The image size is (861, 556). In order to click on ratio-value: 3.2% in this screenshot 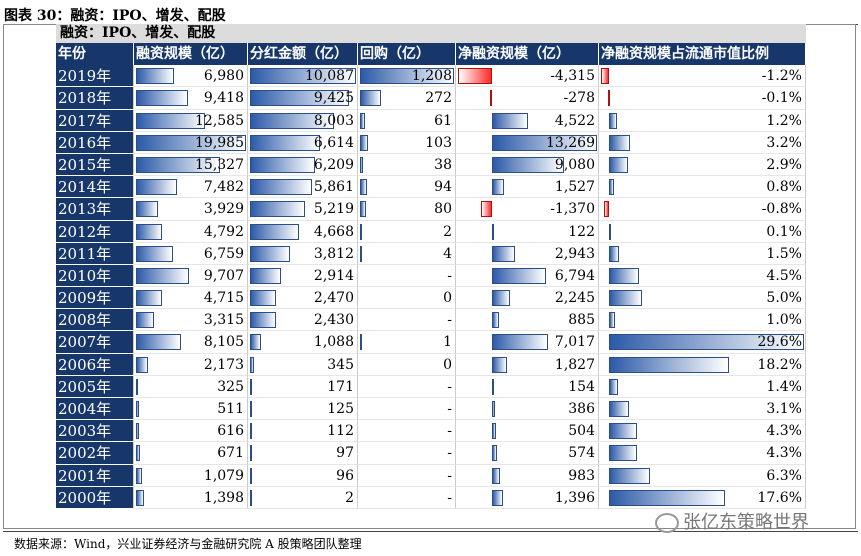, I will do `click(784, 142)`.